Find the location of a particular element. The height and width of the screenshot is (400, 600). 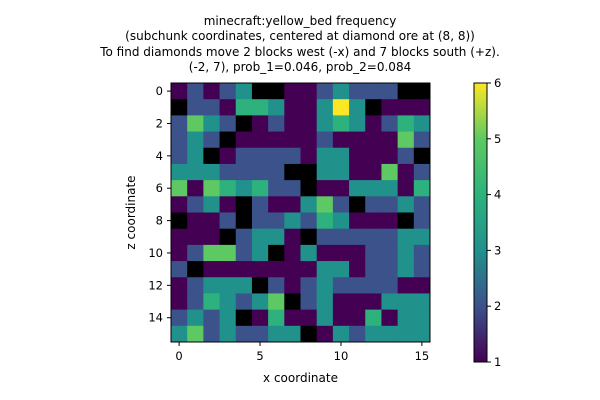

y-tick-label: 4 is located at coordinates (159, 156).